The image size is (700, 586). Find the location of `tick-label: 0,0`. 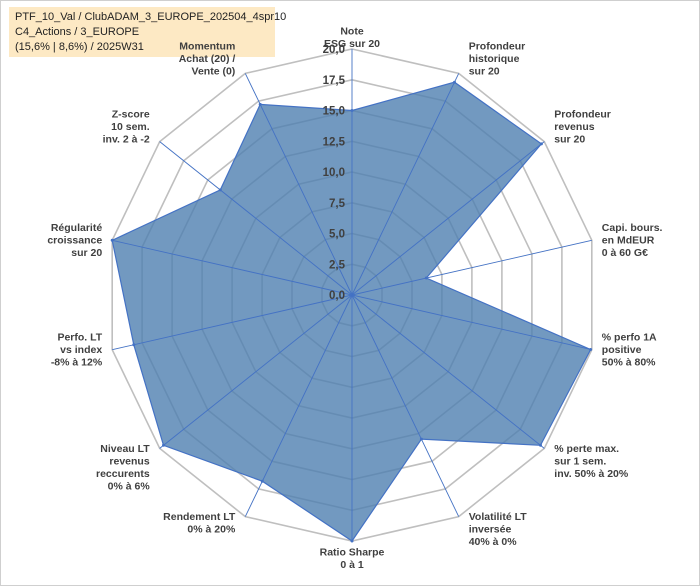

tick-label: 0,0 is located at coordinates (337, 296).